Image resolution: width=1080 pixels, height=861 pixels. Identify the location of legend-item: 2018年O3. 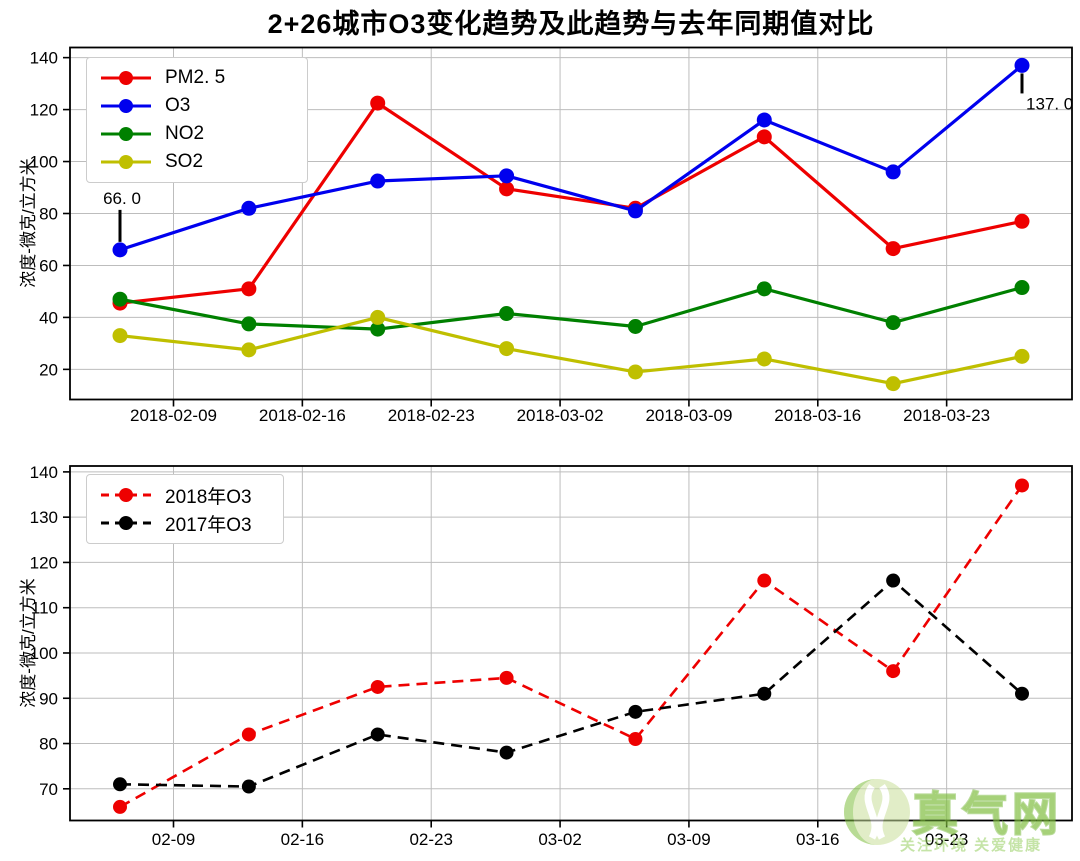
(185, 495).